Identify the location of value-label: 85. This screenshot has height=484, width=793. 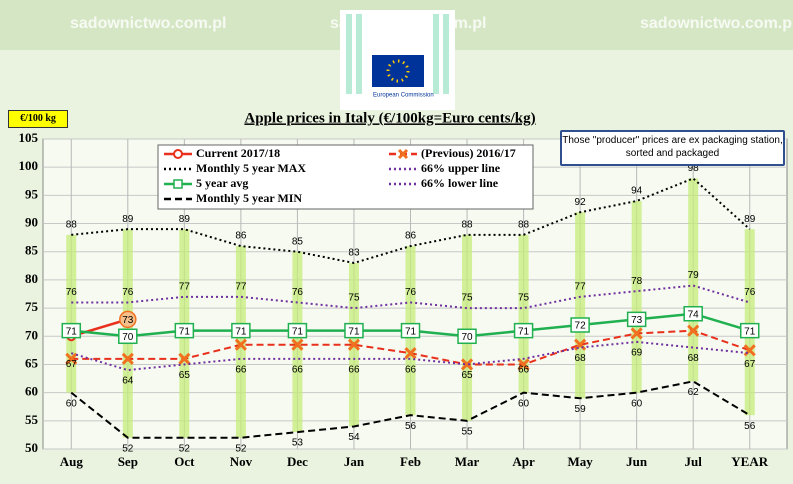
(298, 241).